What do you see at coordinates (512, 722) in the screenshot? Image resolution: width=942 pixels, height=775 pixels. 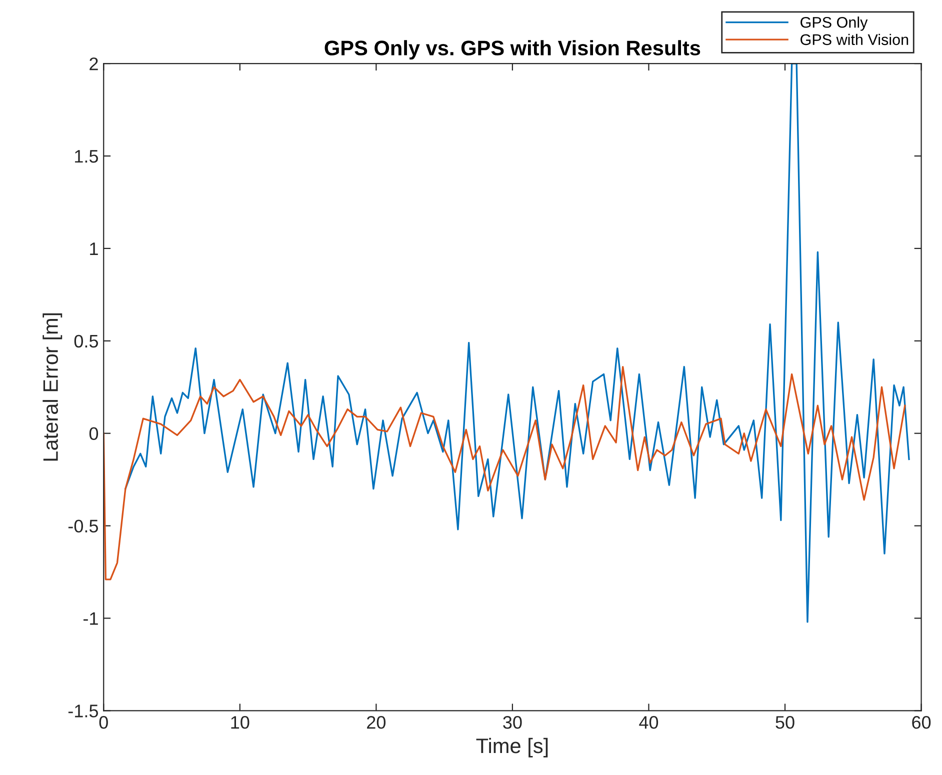 I see `x-tick-label: 30` at bounding box center [512, 722].